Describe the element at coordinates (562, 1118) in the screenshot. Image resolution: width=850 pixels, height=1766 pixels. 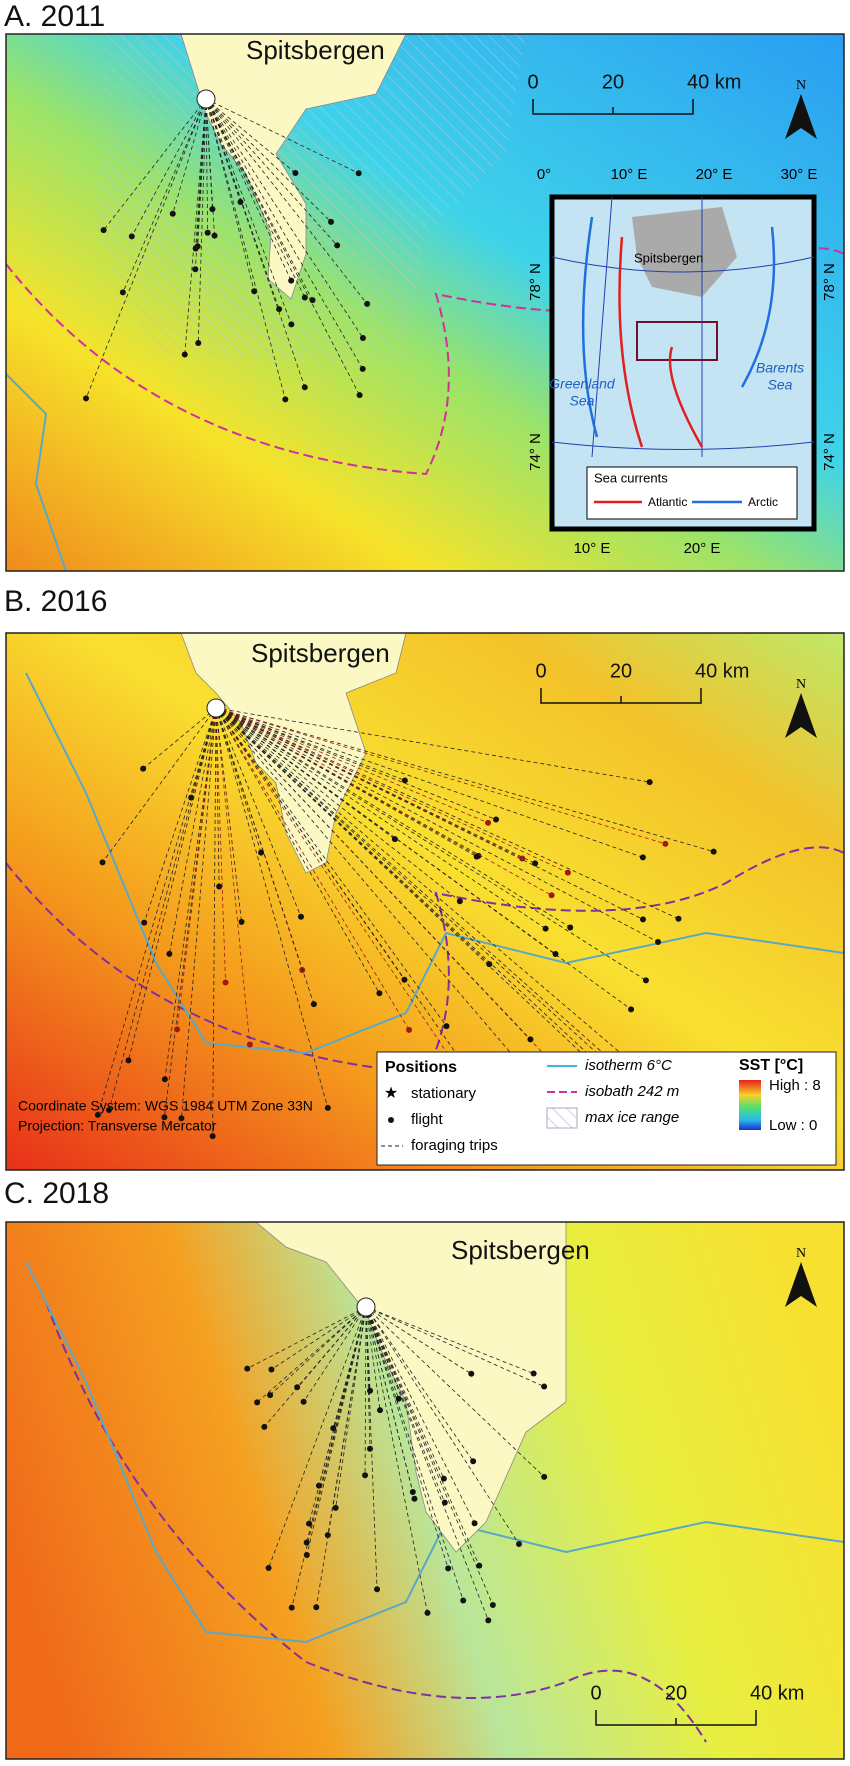
I see `legend-ice` at that location.